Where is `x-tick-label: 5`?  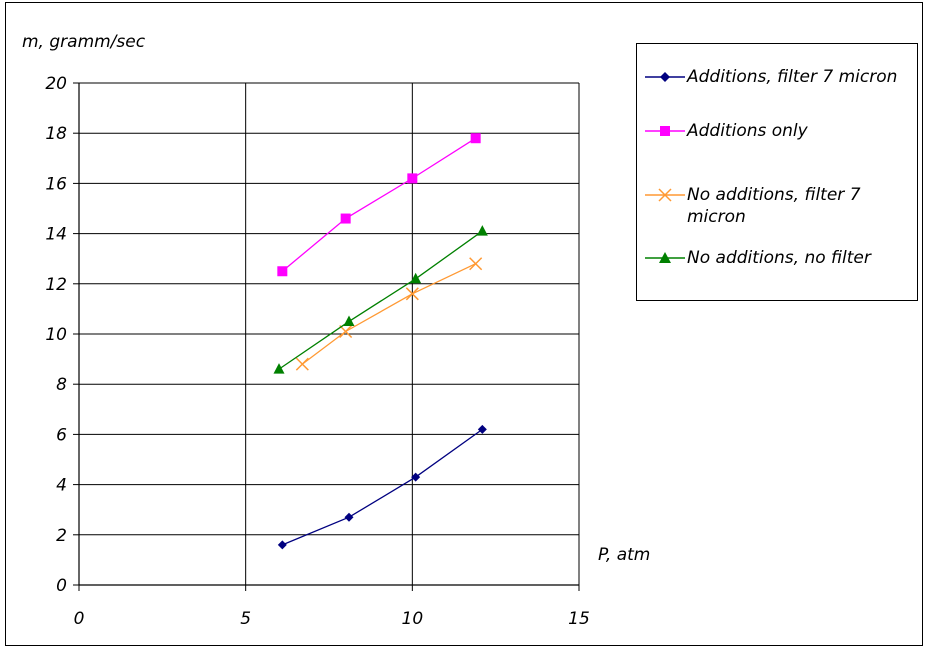
x-tick-label: 5 is located at coordinates (245, 619).